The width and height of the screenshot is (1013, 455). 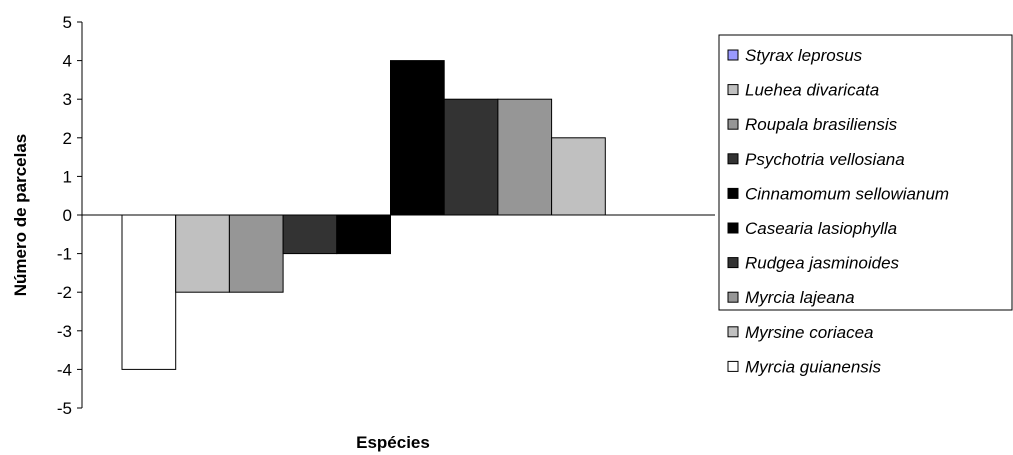 What do you see at coordinates (64, 369) in the screenshot?
I see `y-tick-label: -4` at bounding box center [64, 369].